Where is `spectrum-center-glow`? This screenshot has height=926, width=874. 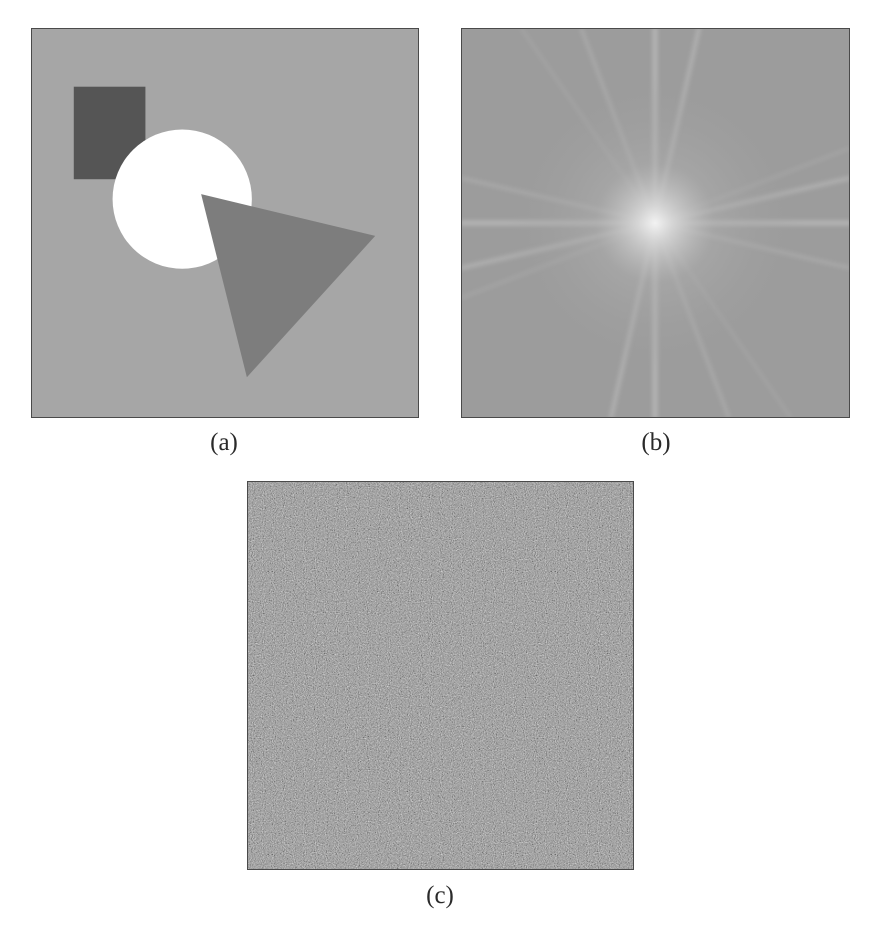 spectrum-center-glow is located at coordinates (655, 223).